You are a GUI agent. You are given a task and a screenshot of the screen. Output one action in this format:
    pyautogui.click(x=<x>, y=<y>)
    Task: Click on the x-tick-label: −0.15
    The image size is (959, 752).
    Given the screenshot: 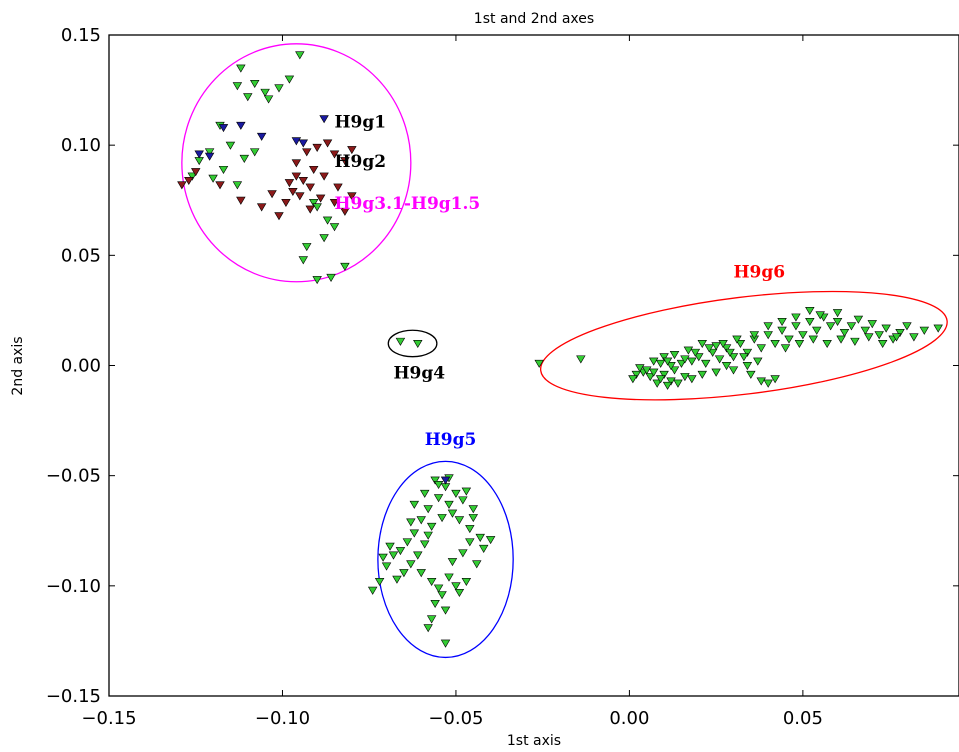 What is the action you would take?
    pyautogui.click(x=108, y=718)
    